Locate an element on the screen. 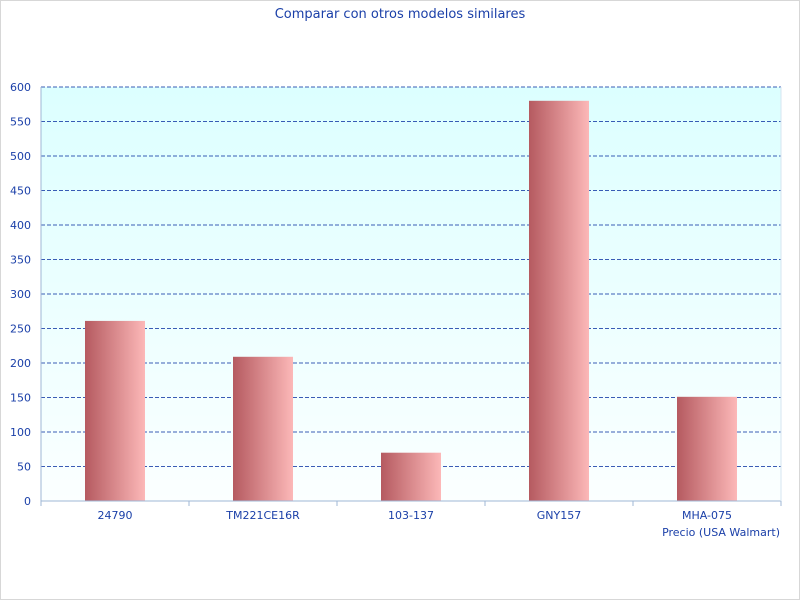  x-tick-label: 103-137 is located at coordinates (411, 515).